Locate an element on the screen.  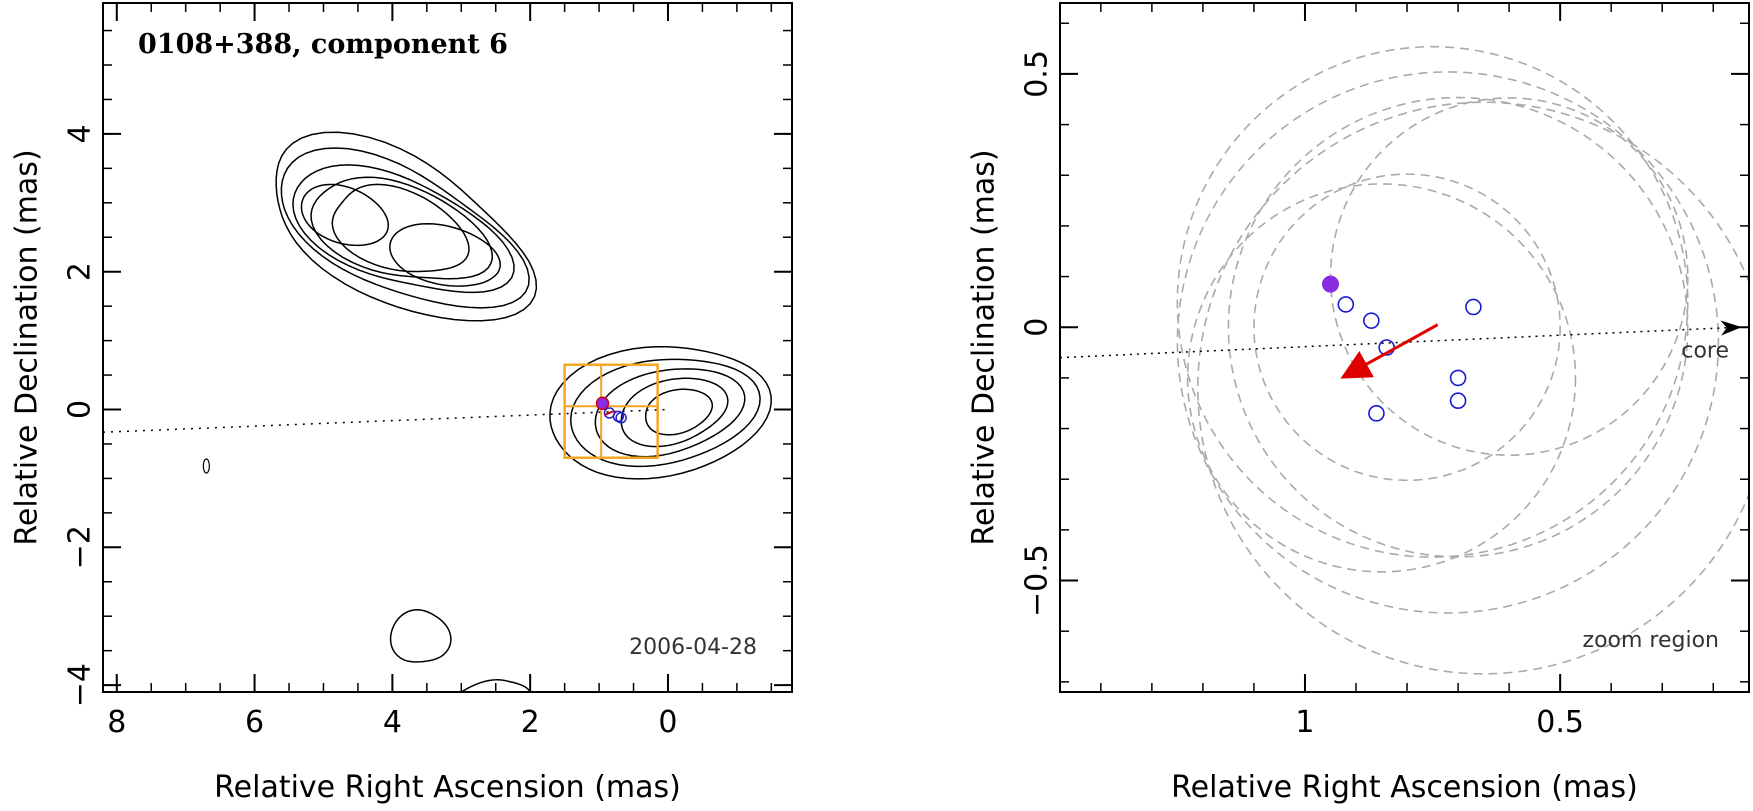
contour-small-island is located at coordinates (206, 466).